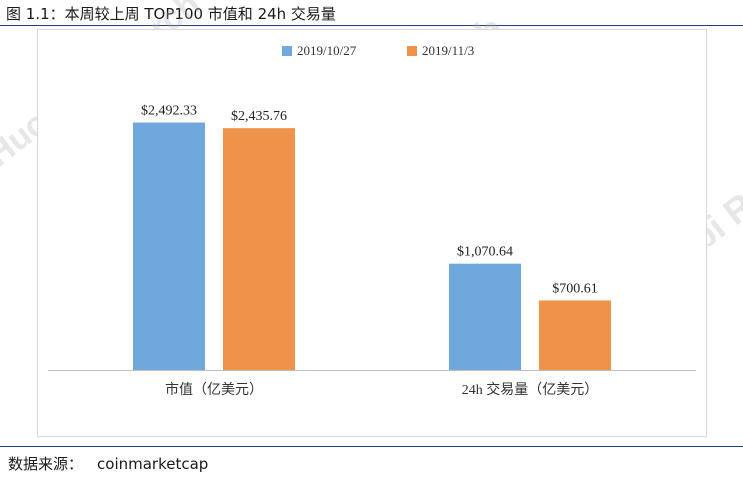 This screenshot has height=486, width=743. Describe the element at coordinates (259, 116) in the screenshot. I see `data-label: $2,435.76` at that location.